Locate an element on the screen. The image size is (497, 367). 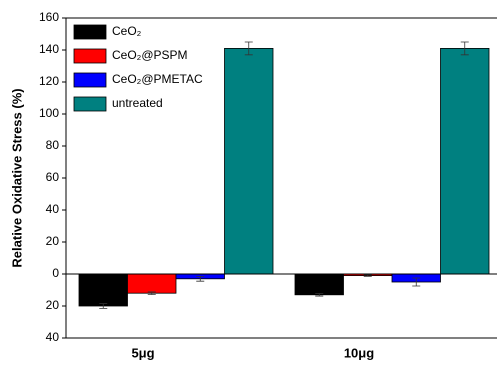
y-tick-label: 140 is located at coordinates (49, 49).